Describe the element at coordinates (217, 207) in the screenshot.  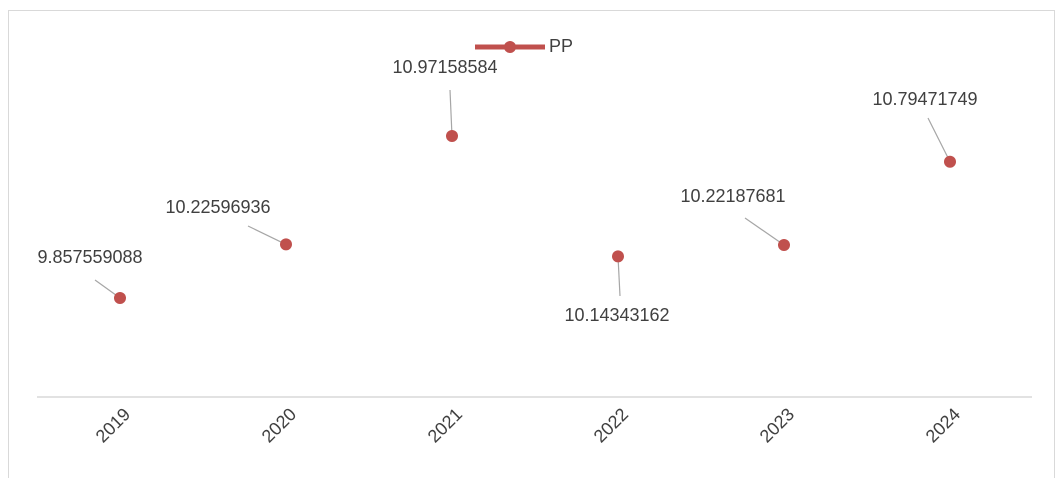
I see `data-label: 10.22596936` at that location.